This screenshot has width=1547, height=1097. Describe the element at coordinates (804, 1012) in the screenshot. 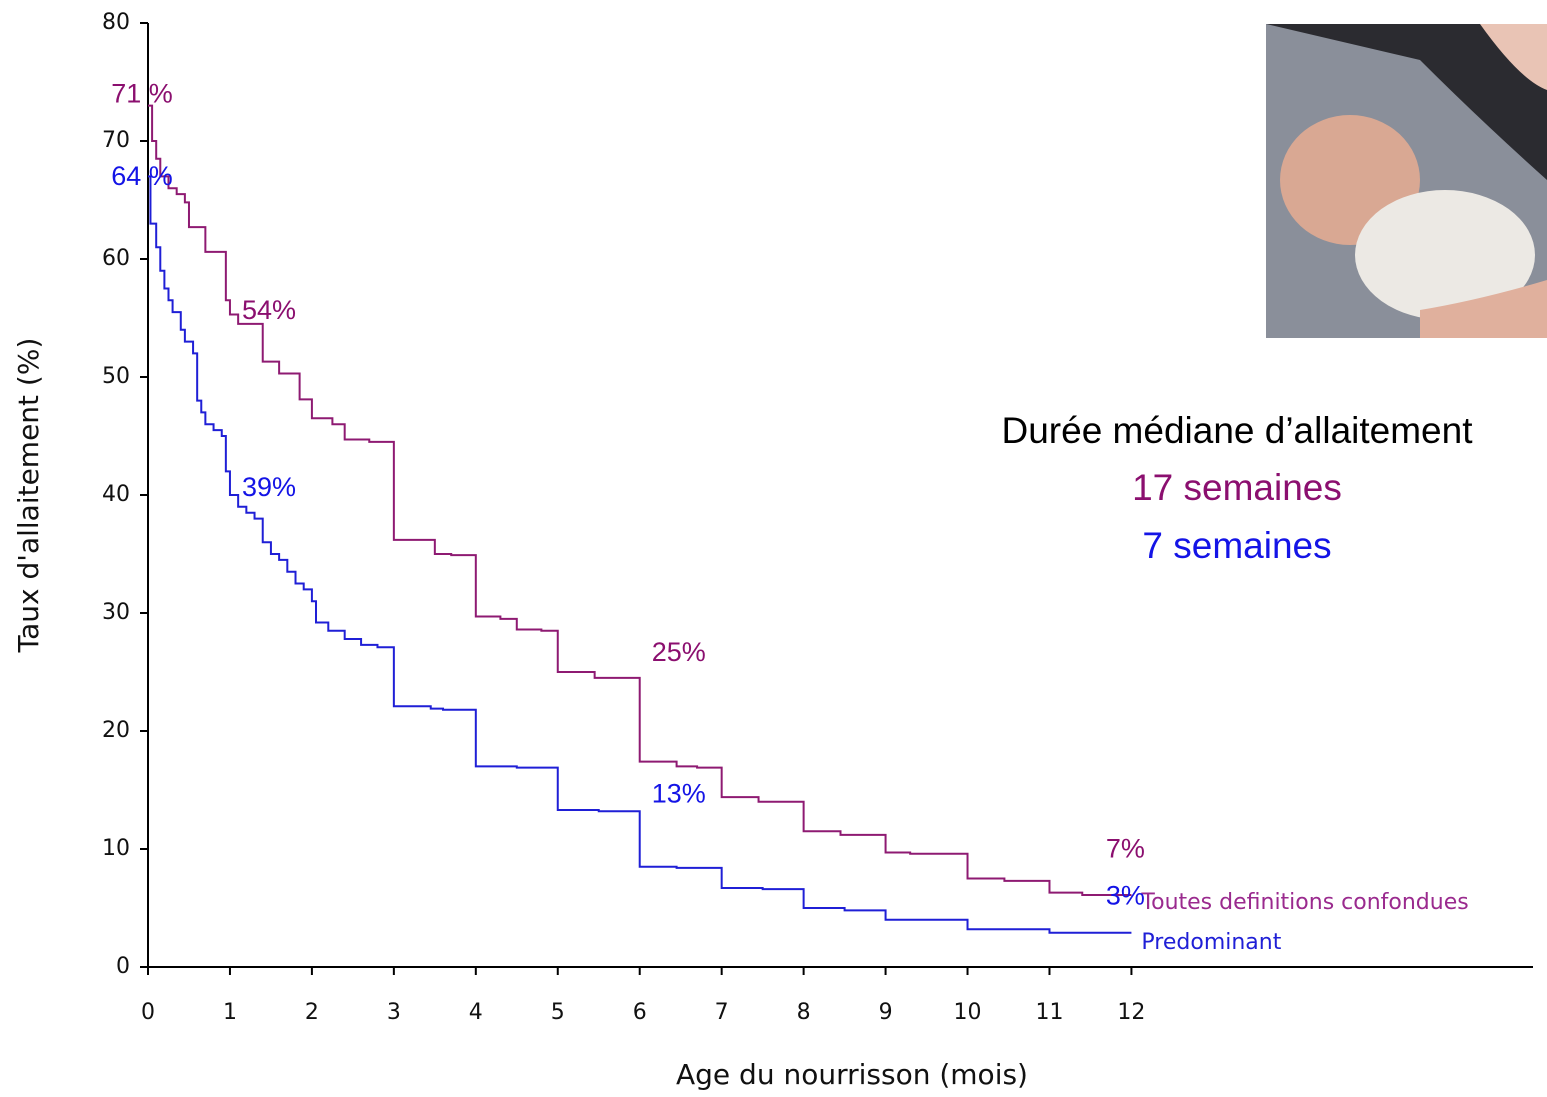

I see `x-tick-label: 8` at that location.